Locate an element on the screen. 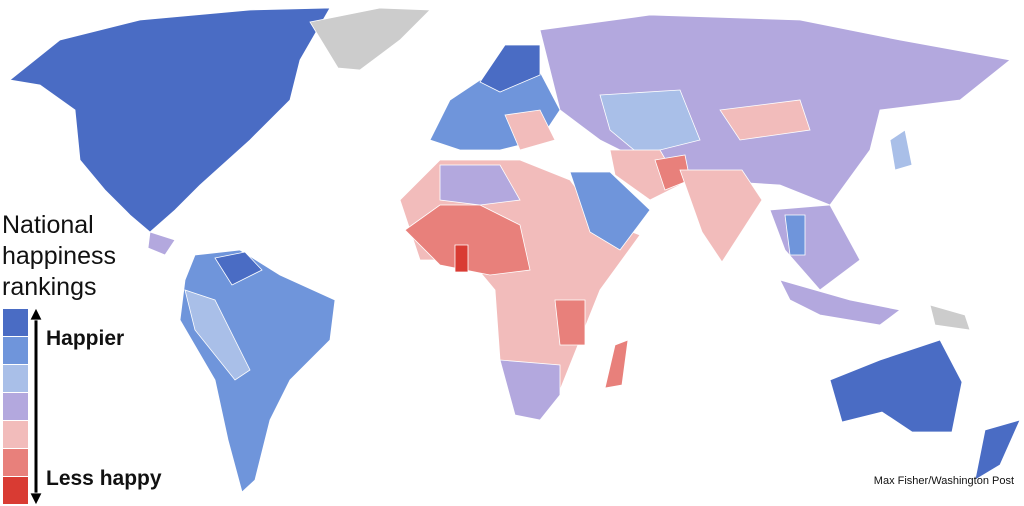  legend-bottom-label: Less happy is located at coordinates (104, 478).